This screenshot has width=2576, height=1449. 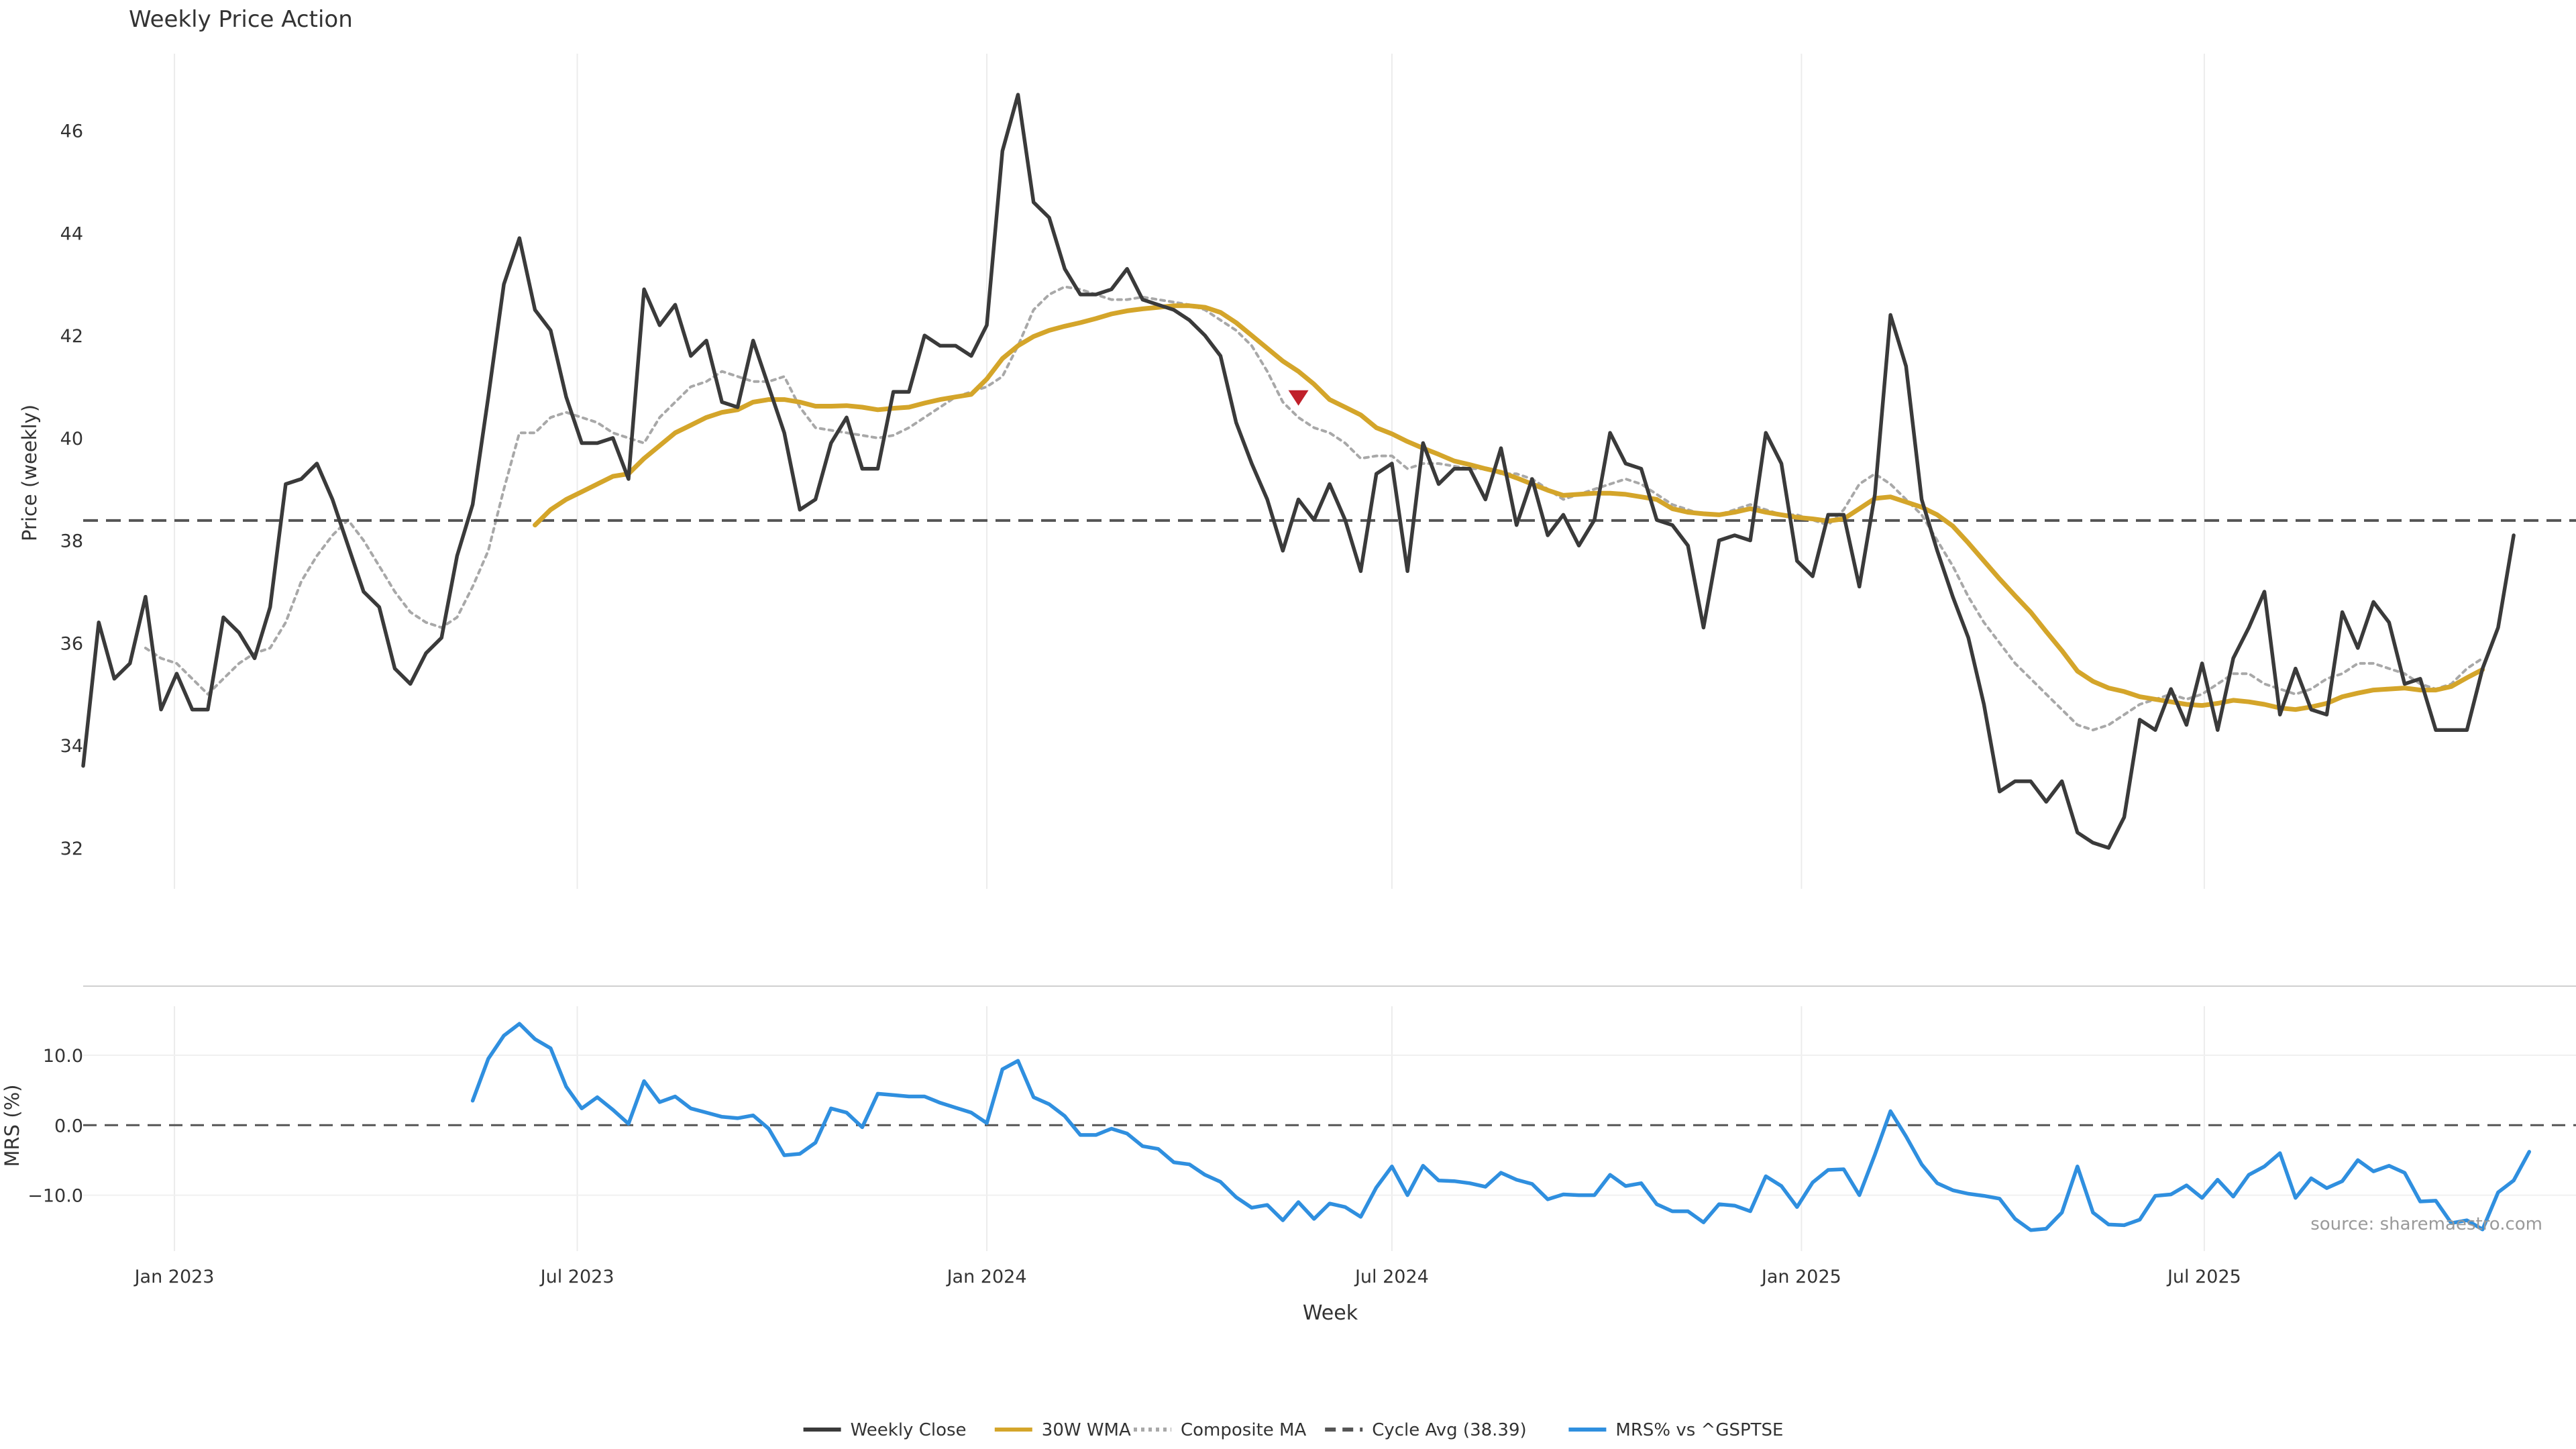 I want to click on price-y-tick-label: 40, so click(x=71, y=439).